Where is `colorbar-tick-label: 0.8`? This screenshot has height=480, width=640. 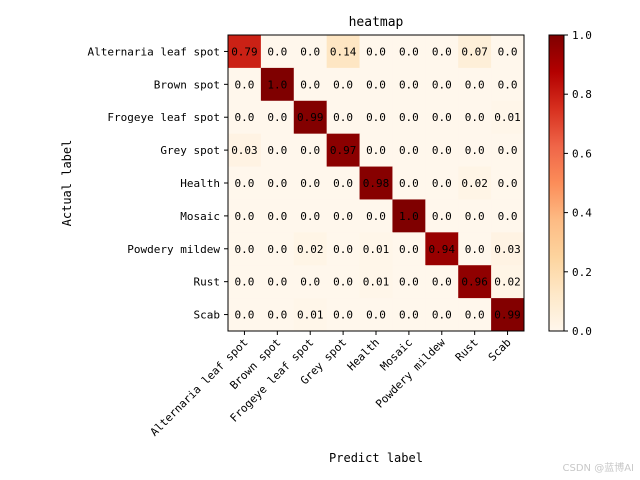 colorbar-tick-label: 0.8 is located at coordinates (582, 94).